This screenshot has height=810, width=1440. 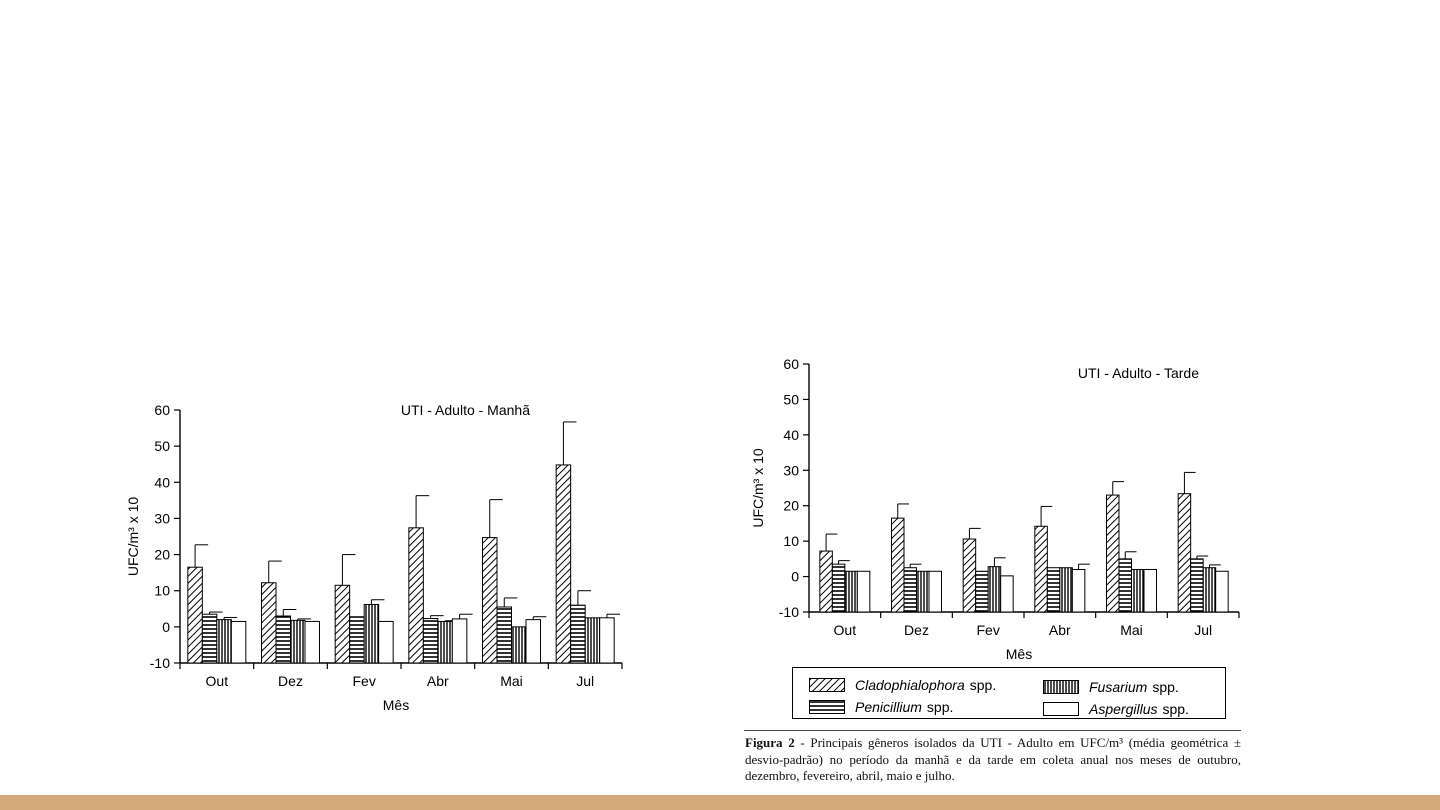 What do you see at coordinates (720, 802) in the screenshot?
I see `bottom-accent-bar` at bounding box center [720, 802].